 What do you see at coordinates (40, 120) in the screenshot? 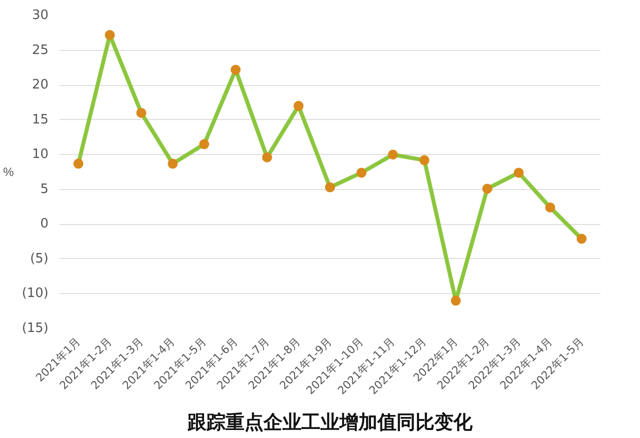
I see `y-tick-label: 15` at bounding box center [40, 120].